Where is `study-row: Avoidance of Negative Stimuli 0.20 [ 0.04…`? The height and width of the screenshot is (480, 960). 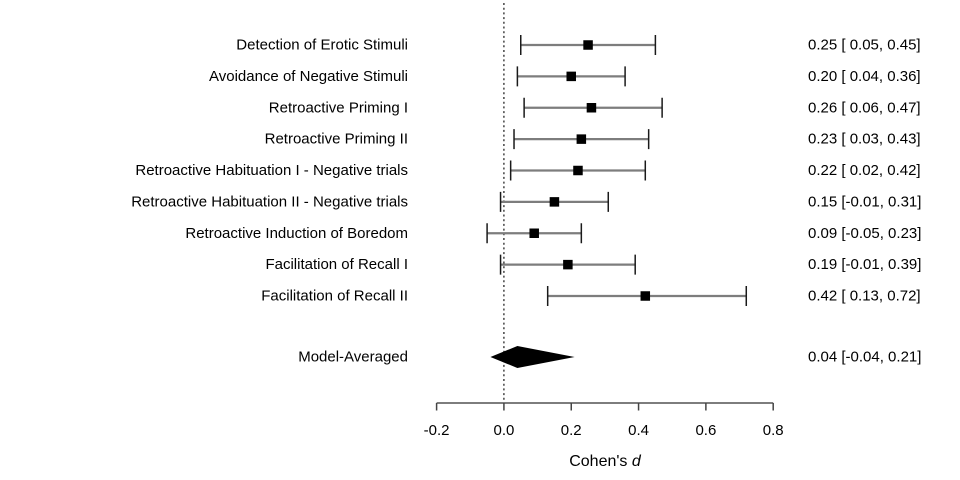 study-row: Avoidance of Negative Stimuli 0.20 [ 0.04… is located at coordinates (565, 76).